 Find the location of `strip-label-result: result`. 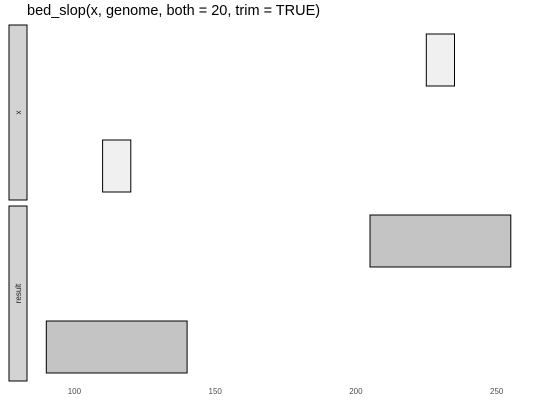

strip-label-result: result is located at coordinates (18, 293).